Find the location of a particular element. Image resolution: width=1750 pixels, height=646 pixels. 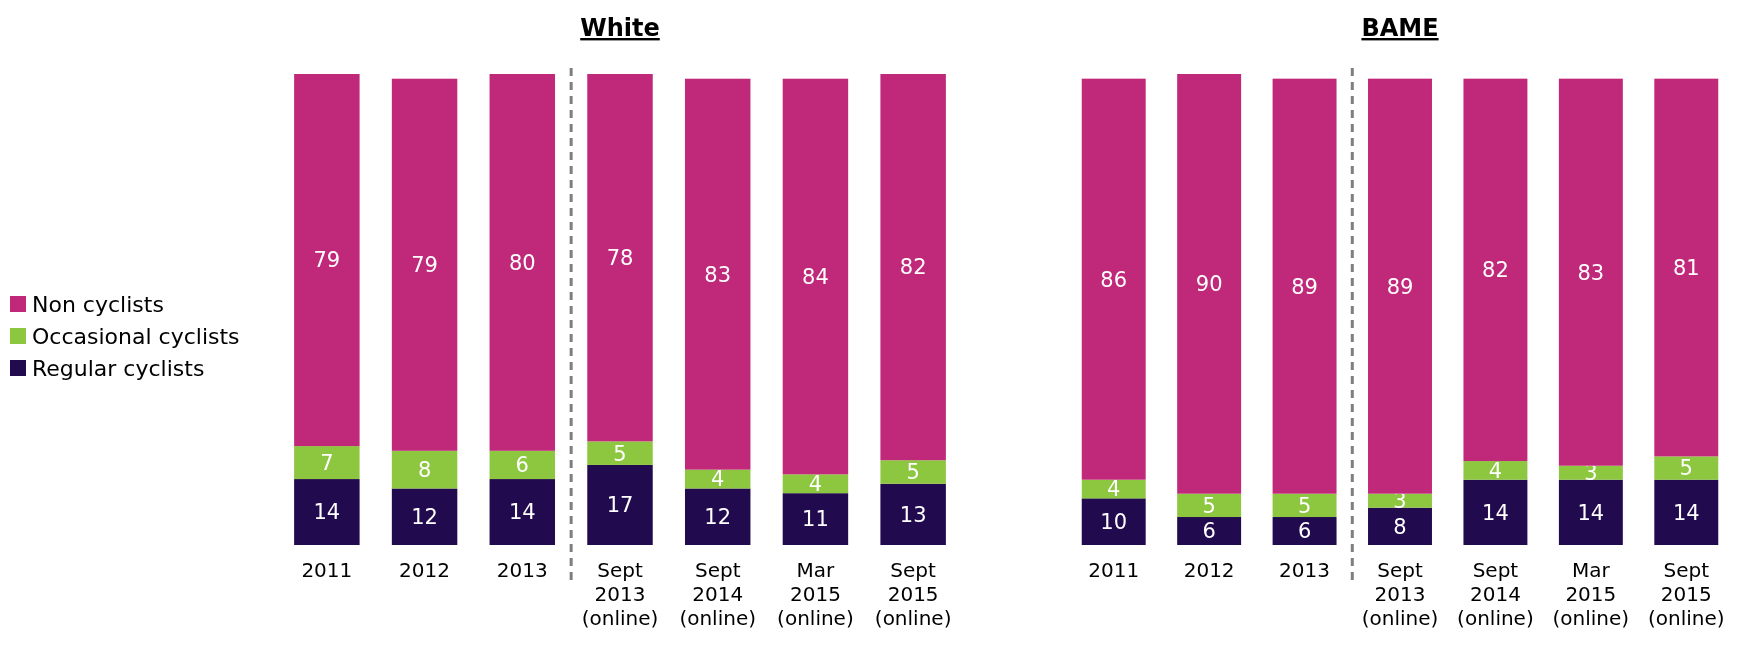

data-label: 17 is located at coordinates (620, 505).